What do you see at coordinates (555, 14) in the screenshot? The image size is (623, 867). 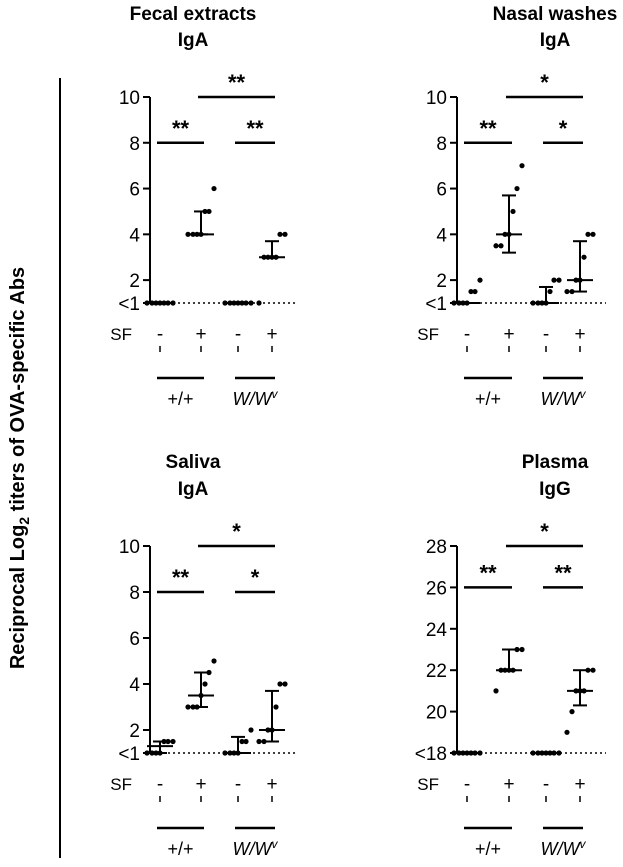 I see `panel-title: Nasal washes` at bounding box center [555, 14].